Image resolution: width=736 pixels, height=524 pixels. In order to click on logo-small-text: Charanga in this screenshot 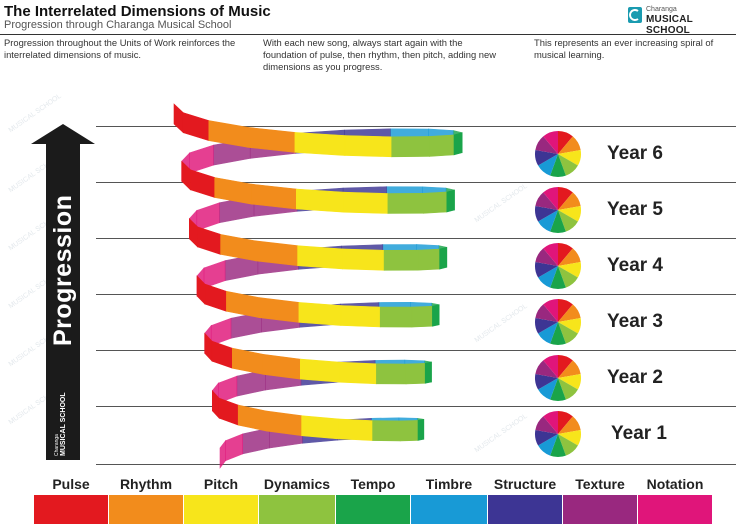, I will do `click(661, 9)`.